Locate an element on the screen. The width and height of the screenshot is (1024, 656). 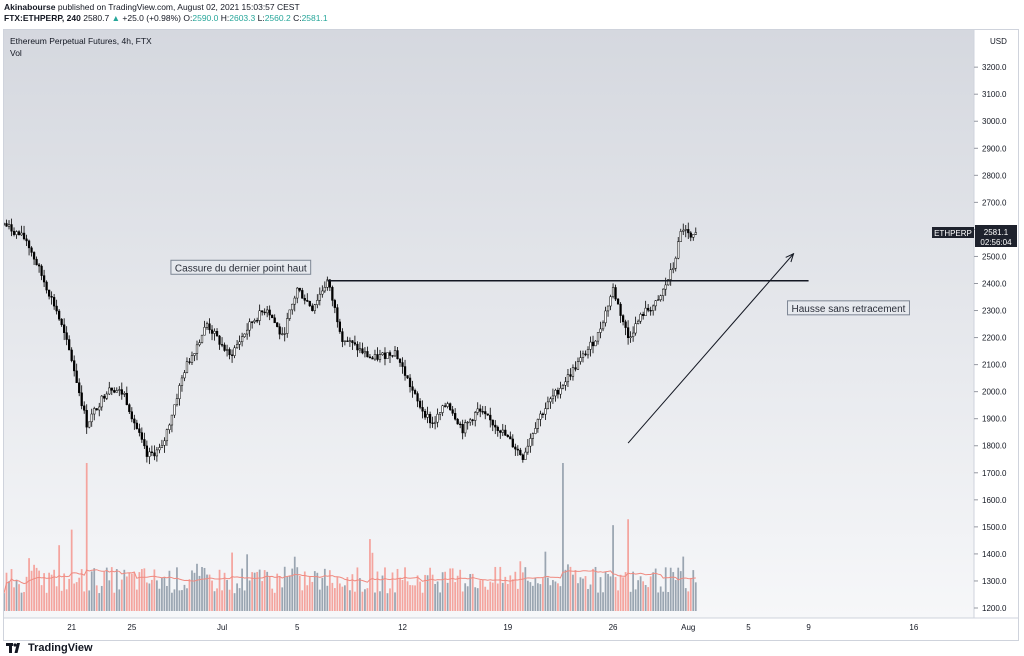
annotation-rally: Hausse sans retracement is located at coordinates (848, 308).